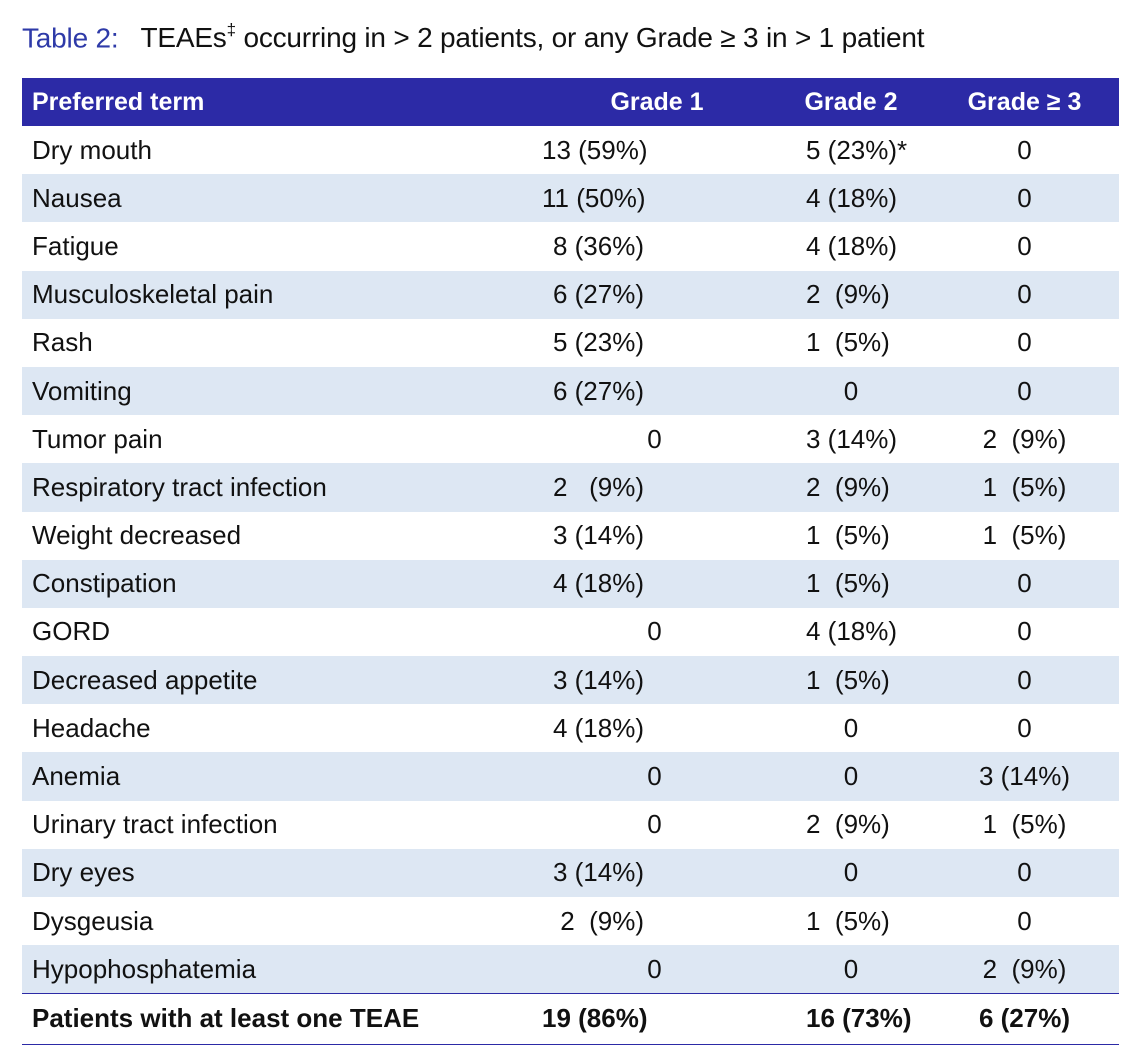 The width and height of the screenshot is (1132, 1048). I want to click on table-row: Urinary tract infection 0 2 (9%) 1 (5%), so click(570, 825).